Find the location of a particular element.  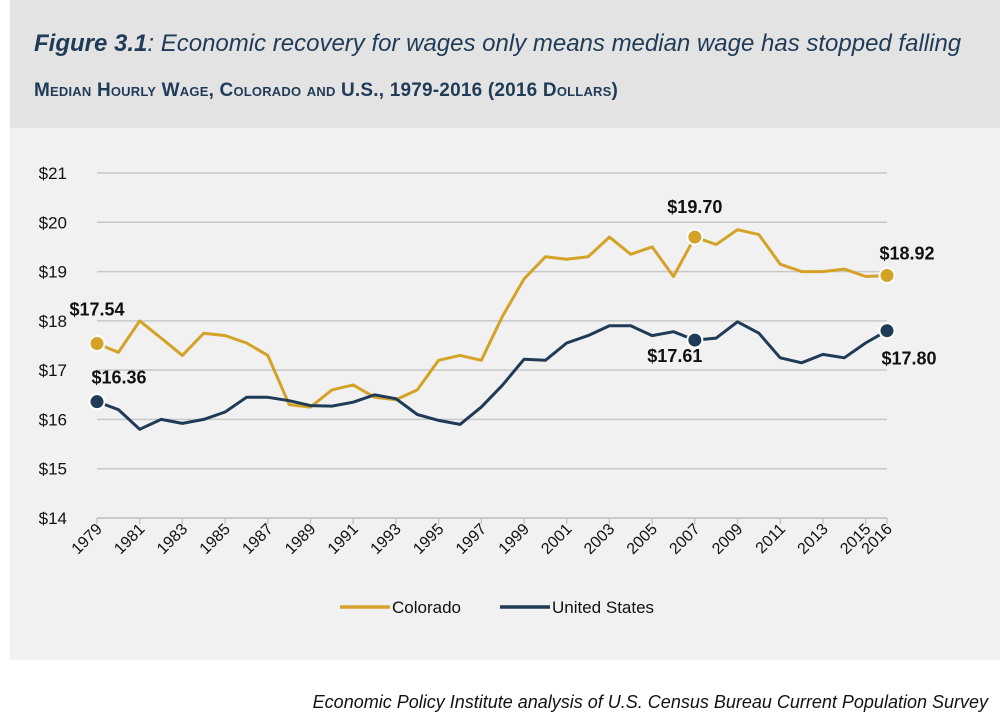

data-label: $18.92 is located at coordinates (906, 254).